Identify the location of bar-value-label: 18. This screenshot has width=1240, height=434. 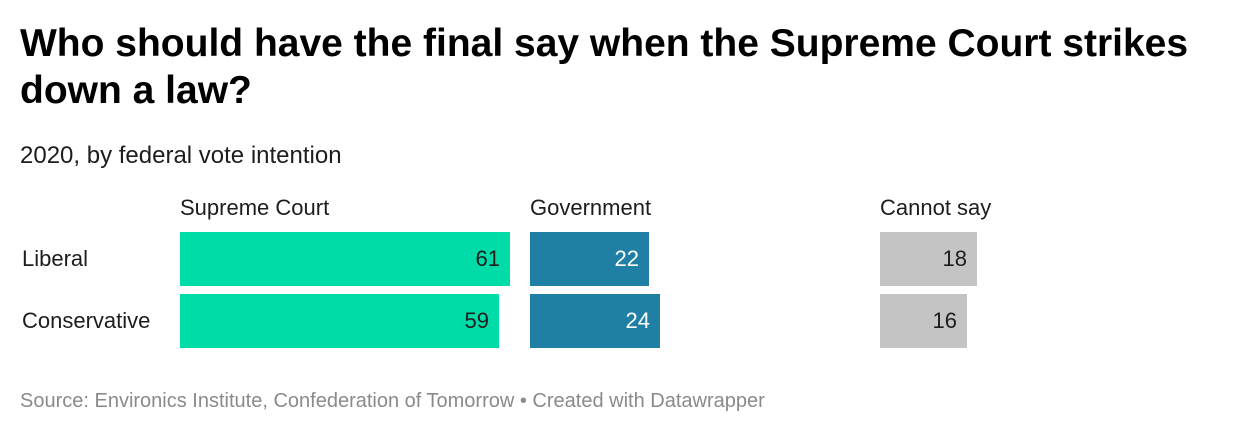
(954, 258).